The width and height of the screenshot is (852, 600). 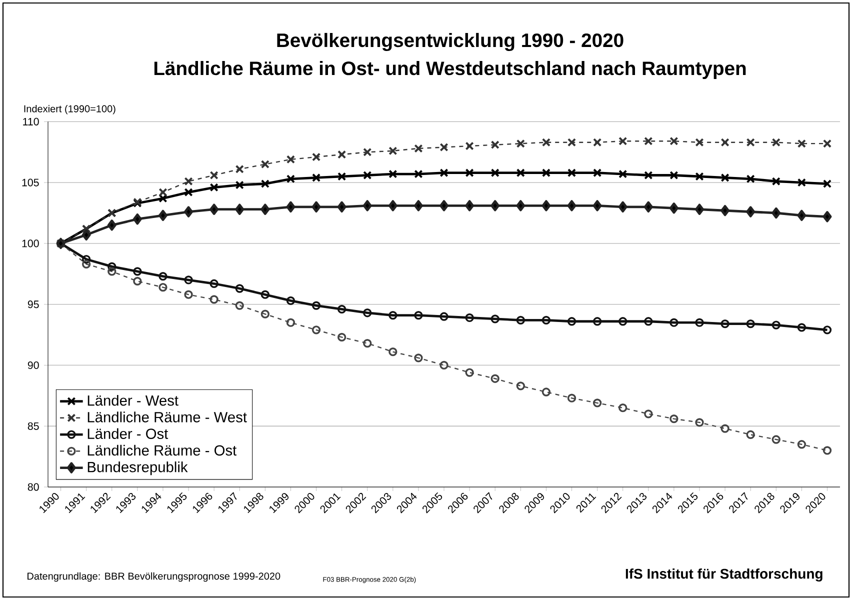 What do you see at coordinates (31, 122) in the screenshot?
I see `y-tick-label: 110` at bounding box center [31, 122].